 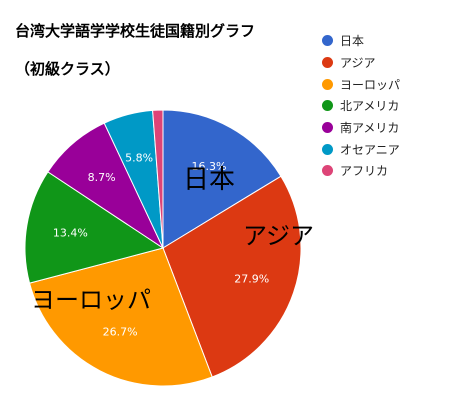 What do you see at coordinates (70, 233) in the screenshot?
I see `slice-value-label-4: 13.4%` at bounding box center [70, 233].